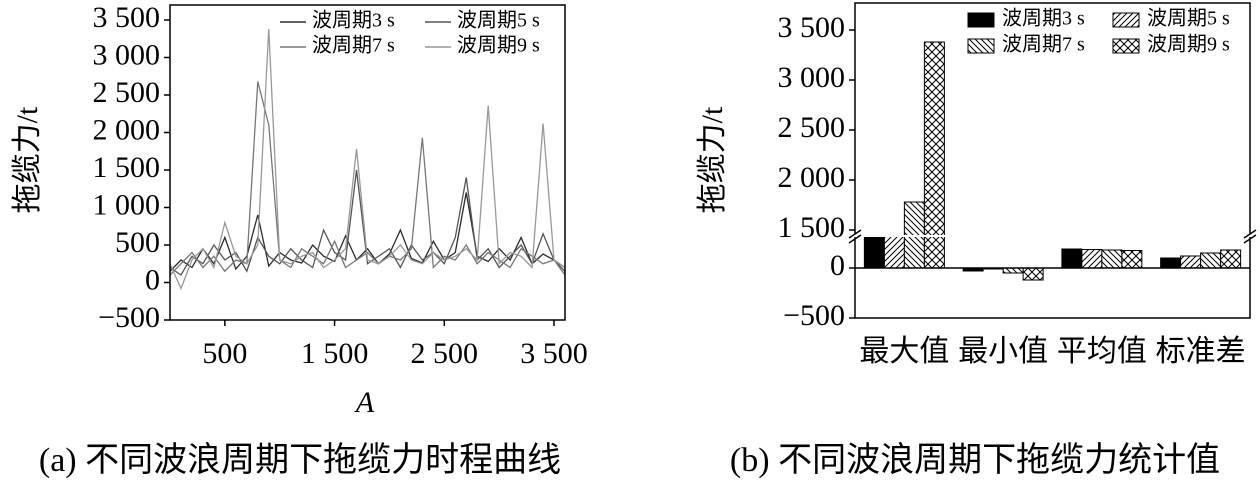  Describe the element at coordinates (137, 242) in the screenshot. I see `y-tick-label: 500` at that location.